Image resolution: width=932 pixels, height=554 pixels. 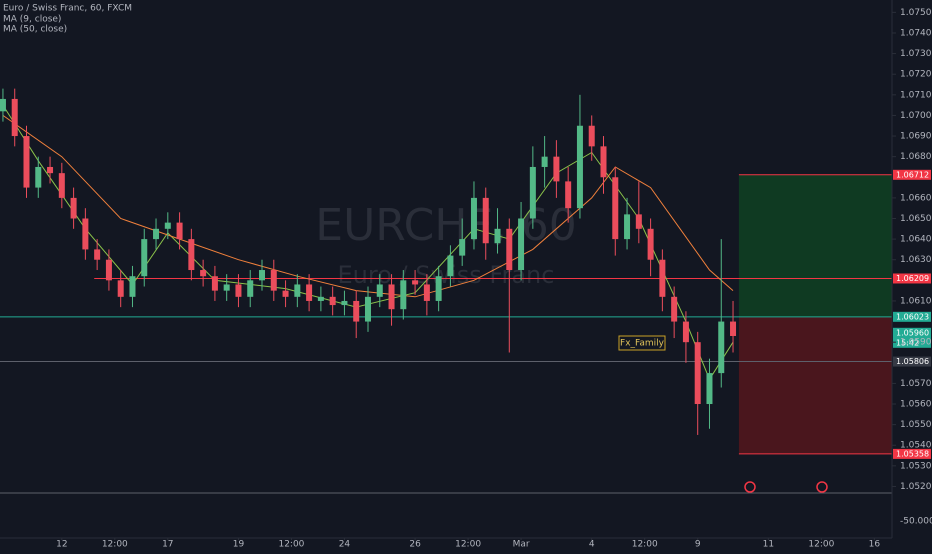 I want to click on y-tick-label: 1.05300, so click(x=916, y=466).